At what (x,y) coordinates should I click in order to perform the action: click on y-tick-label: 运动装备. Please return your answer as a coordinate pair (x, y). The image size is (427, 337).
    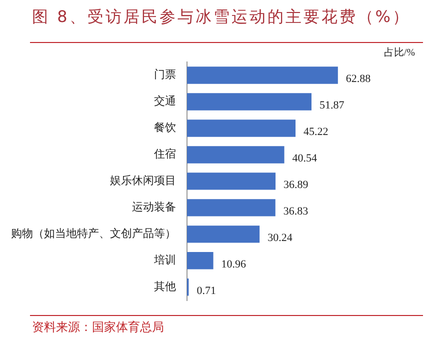
    Looking at the image, I should click on (154, 207).